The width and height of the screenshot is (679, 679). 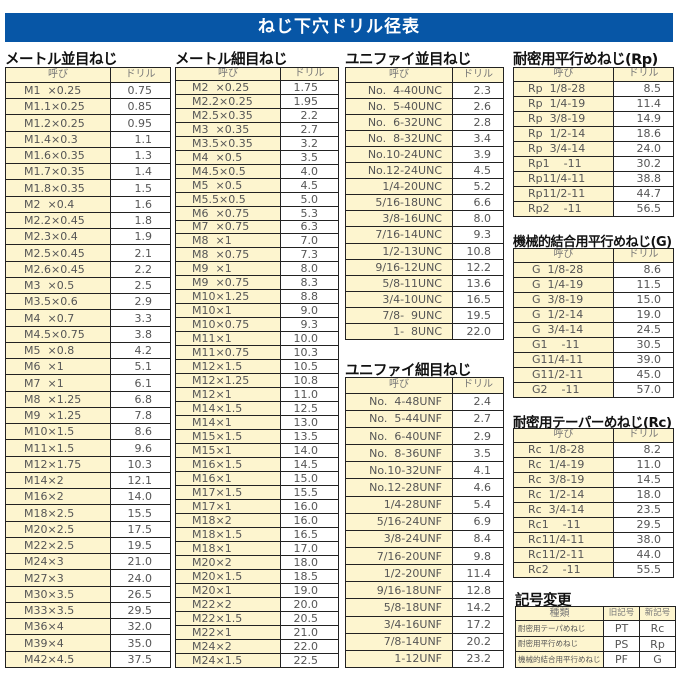 What do you see at coordinates (257, 492) in the screenshot?
I see `table-row: M17×1.5 15.5` at bounding box center [257, 492].